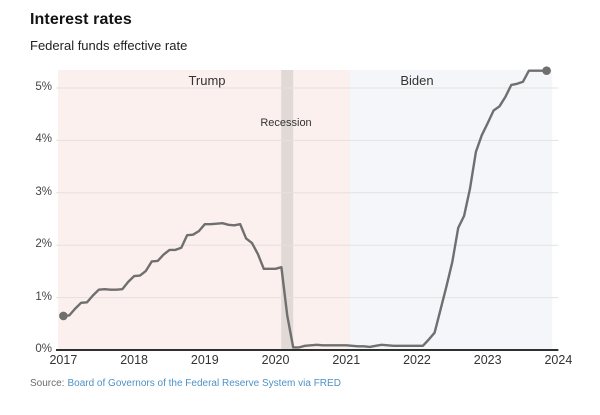 The height and width of the screenshot is (415, 600). I want to click on recession-label: Recession, so click(286, 123).